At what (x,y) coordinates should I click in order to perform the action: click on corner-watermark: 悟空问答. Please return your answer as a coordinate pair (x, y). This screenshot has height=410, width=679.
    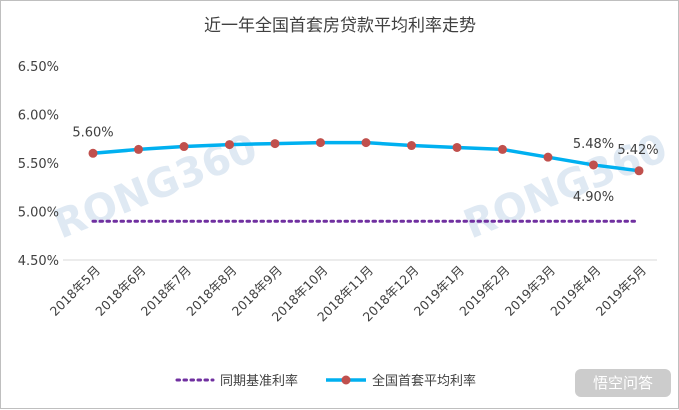
    Looking at the image, I should click on (623, 383).